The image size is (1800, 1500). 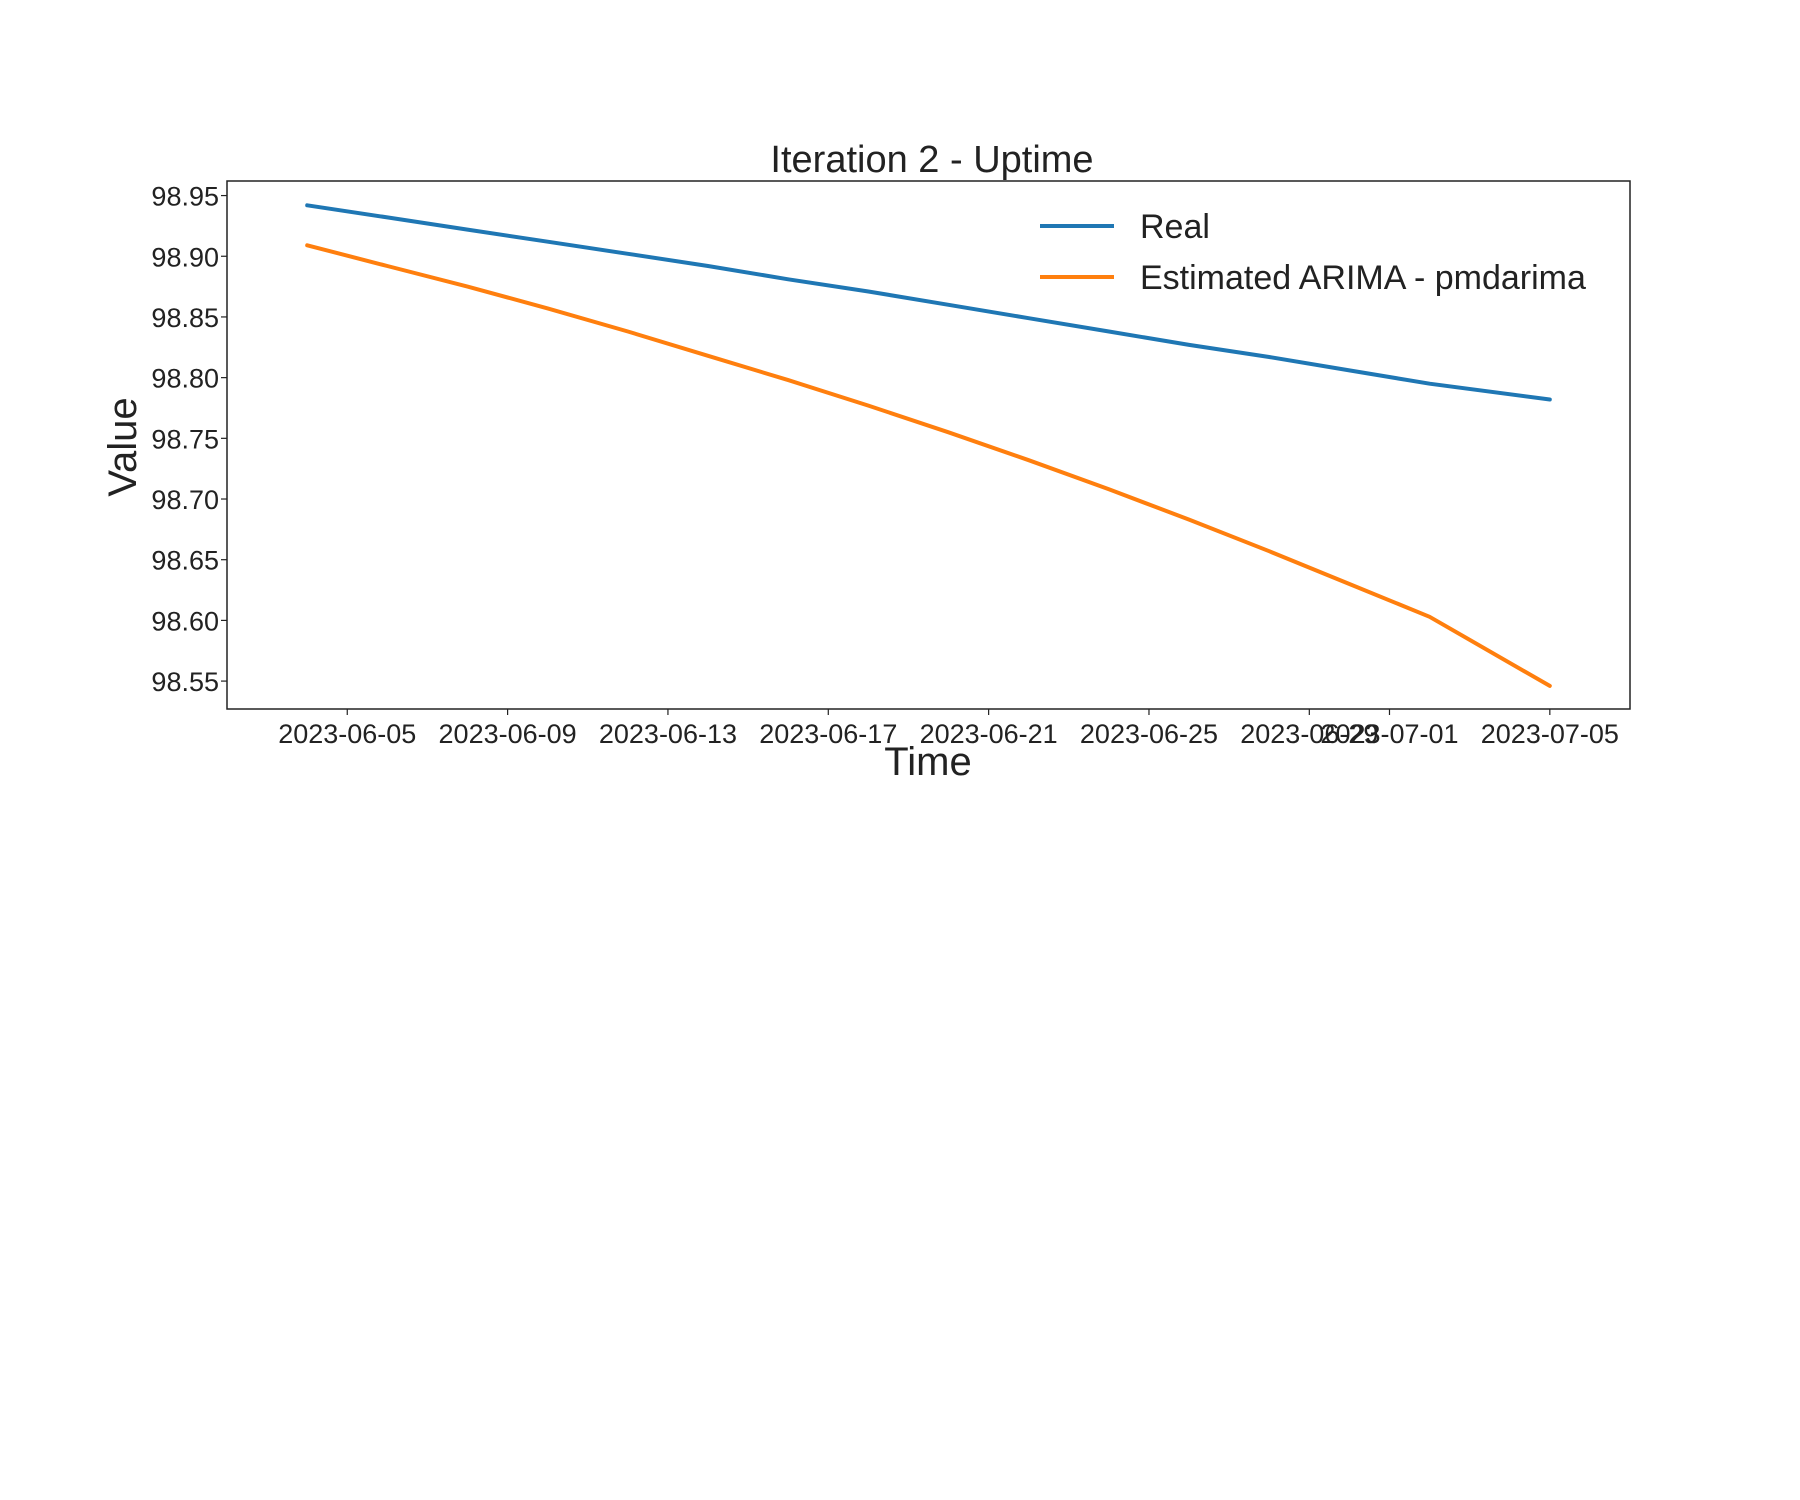 What do you see at coordinates (989, 734) in the screenshot?
I see `x-tick-label: 2023-06-21` at bounding box center [989, 734].